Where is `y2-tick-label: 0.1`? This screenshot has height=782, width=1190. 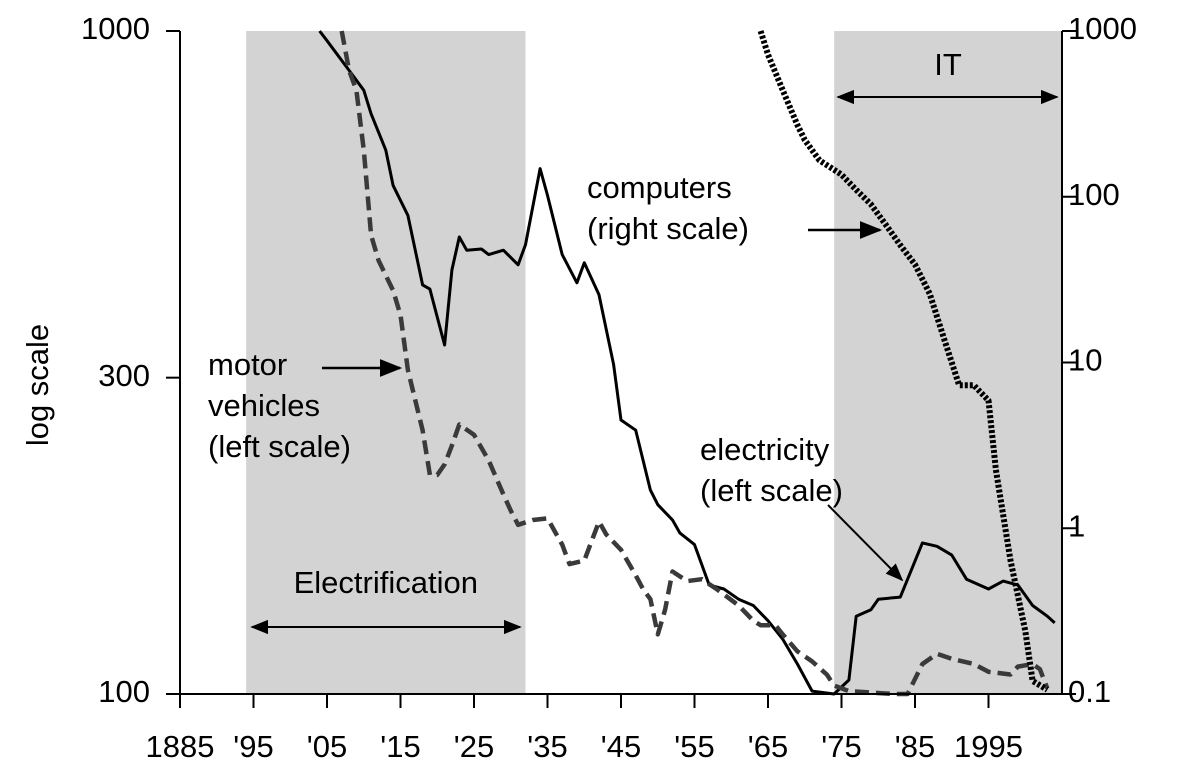
y2-tick-label: 0.1 is located at coordinates (1089, 691).